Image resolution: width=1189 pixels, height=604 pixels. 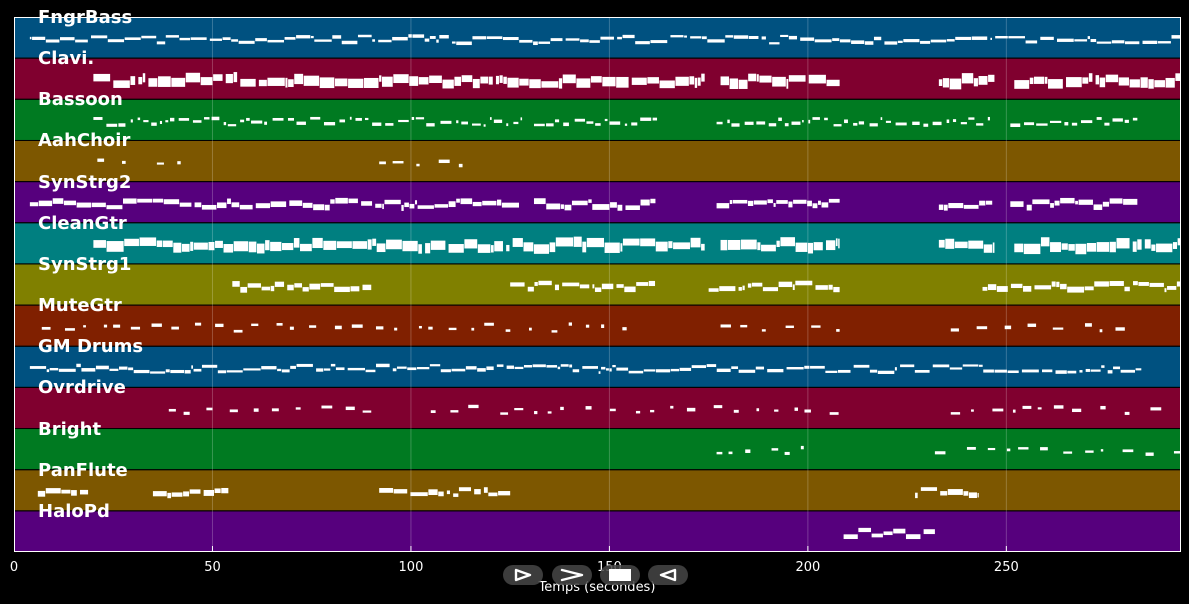 What do you see at coordinates (597, 531) in the screenshot?
I see `track-band` at bounding box center [597, 531].